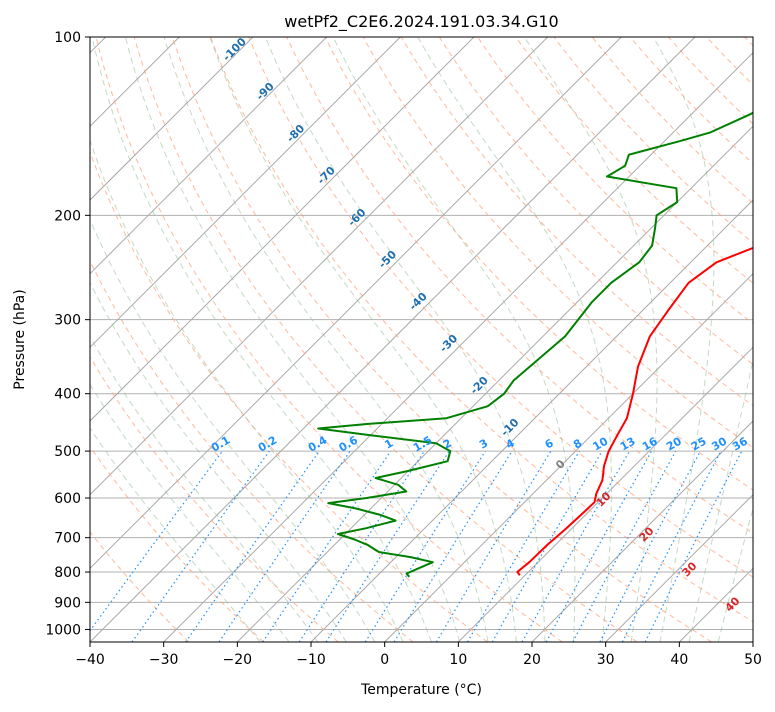  Describe the element at coordinates (20, 339) in the screenshot. I see `y-axis-label: Pressure (hPa)` at that location.